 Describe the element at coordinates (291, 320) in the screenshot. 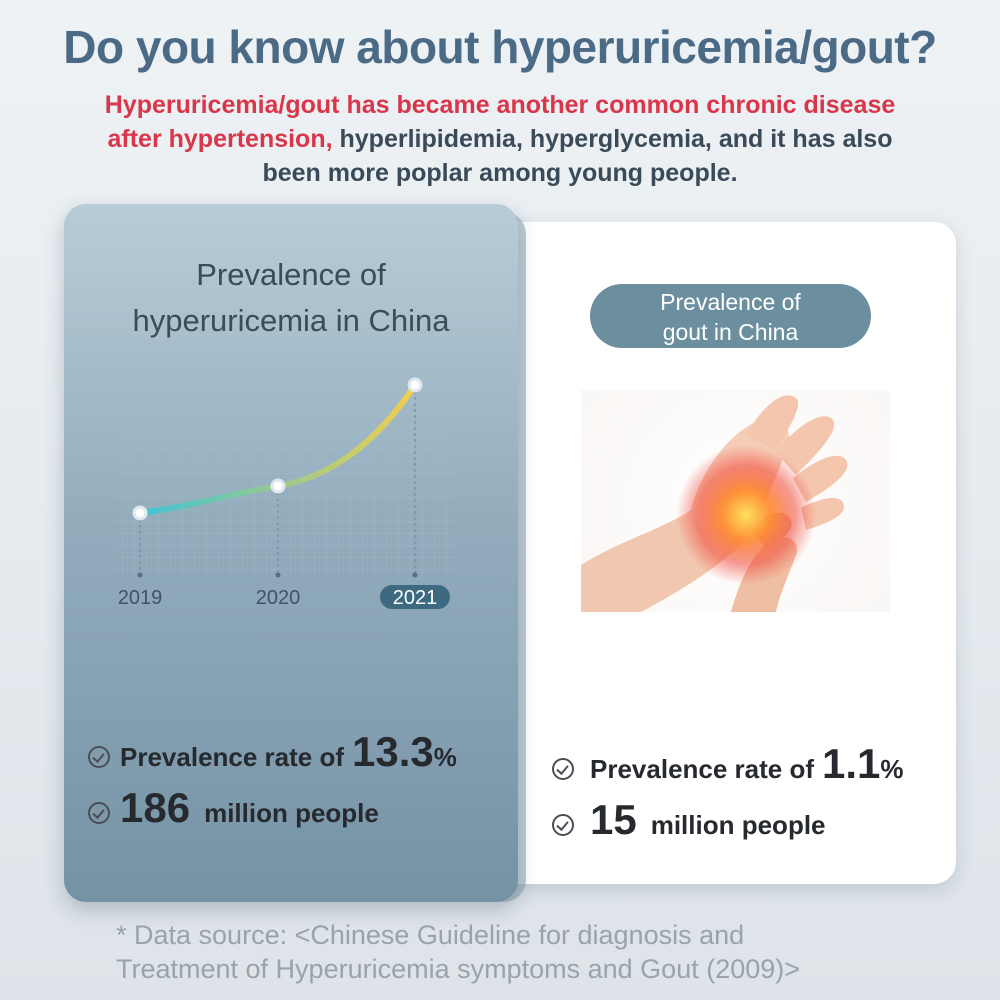

I see `hyperuricemia-title-line2: hyperuricemia in China` at that location.